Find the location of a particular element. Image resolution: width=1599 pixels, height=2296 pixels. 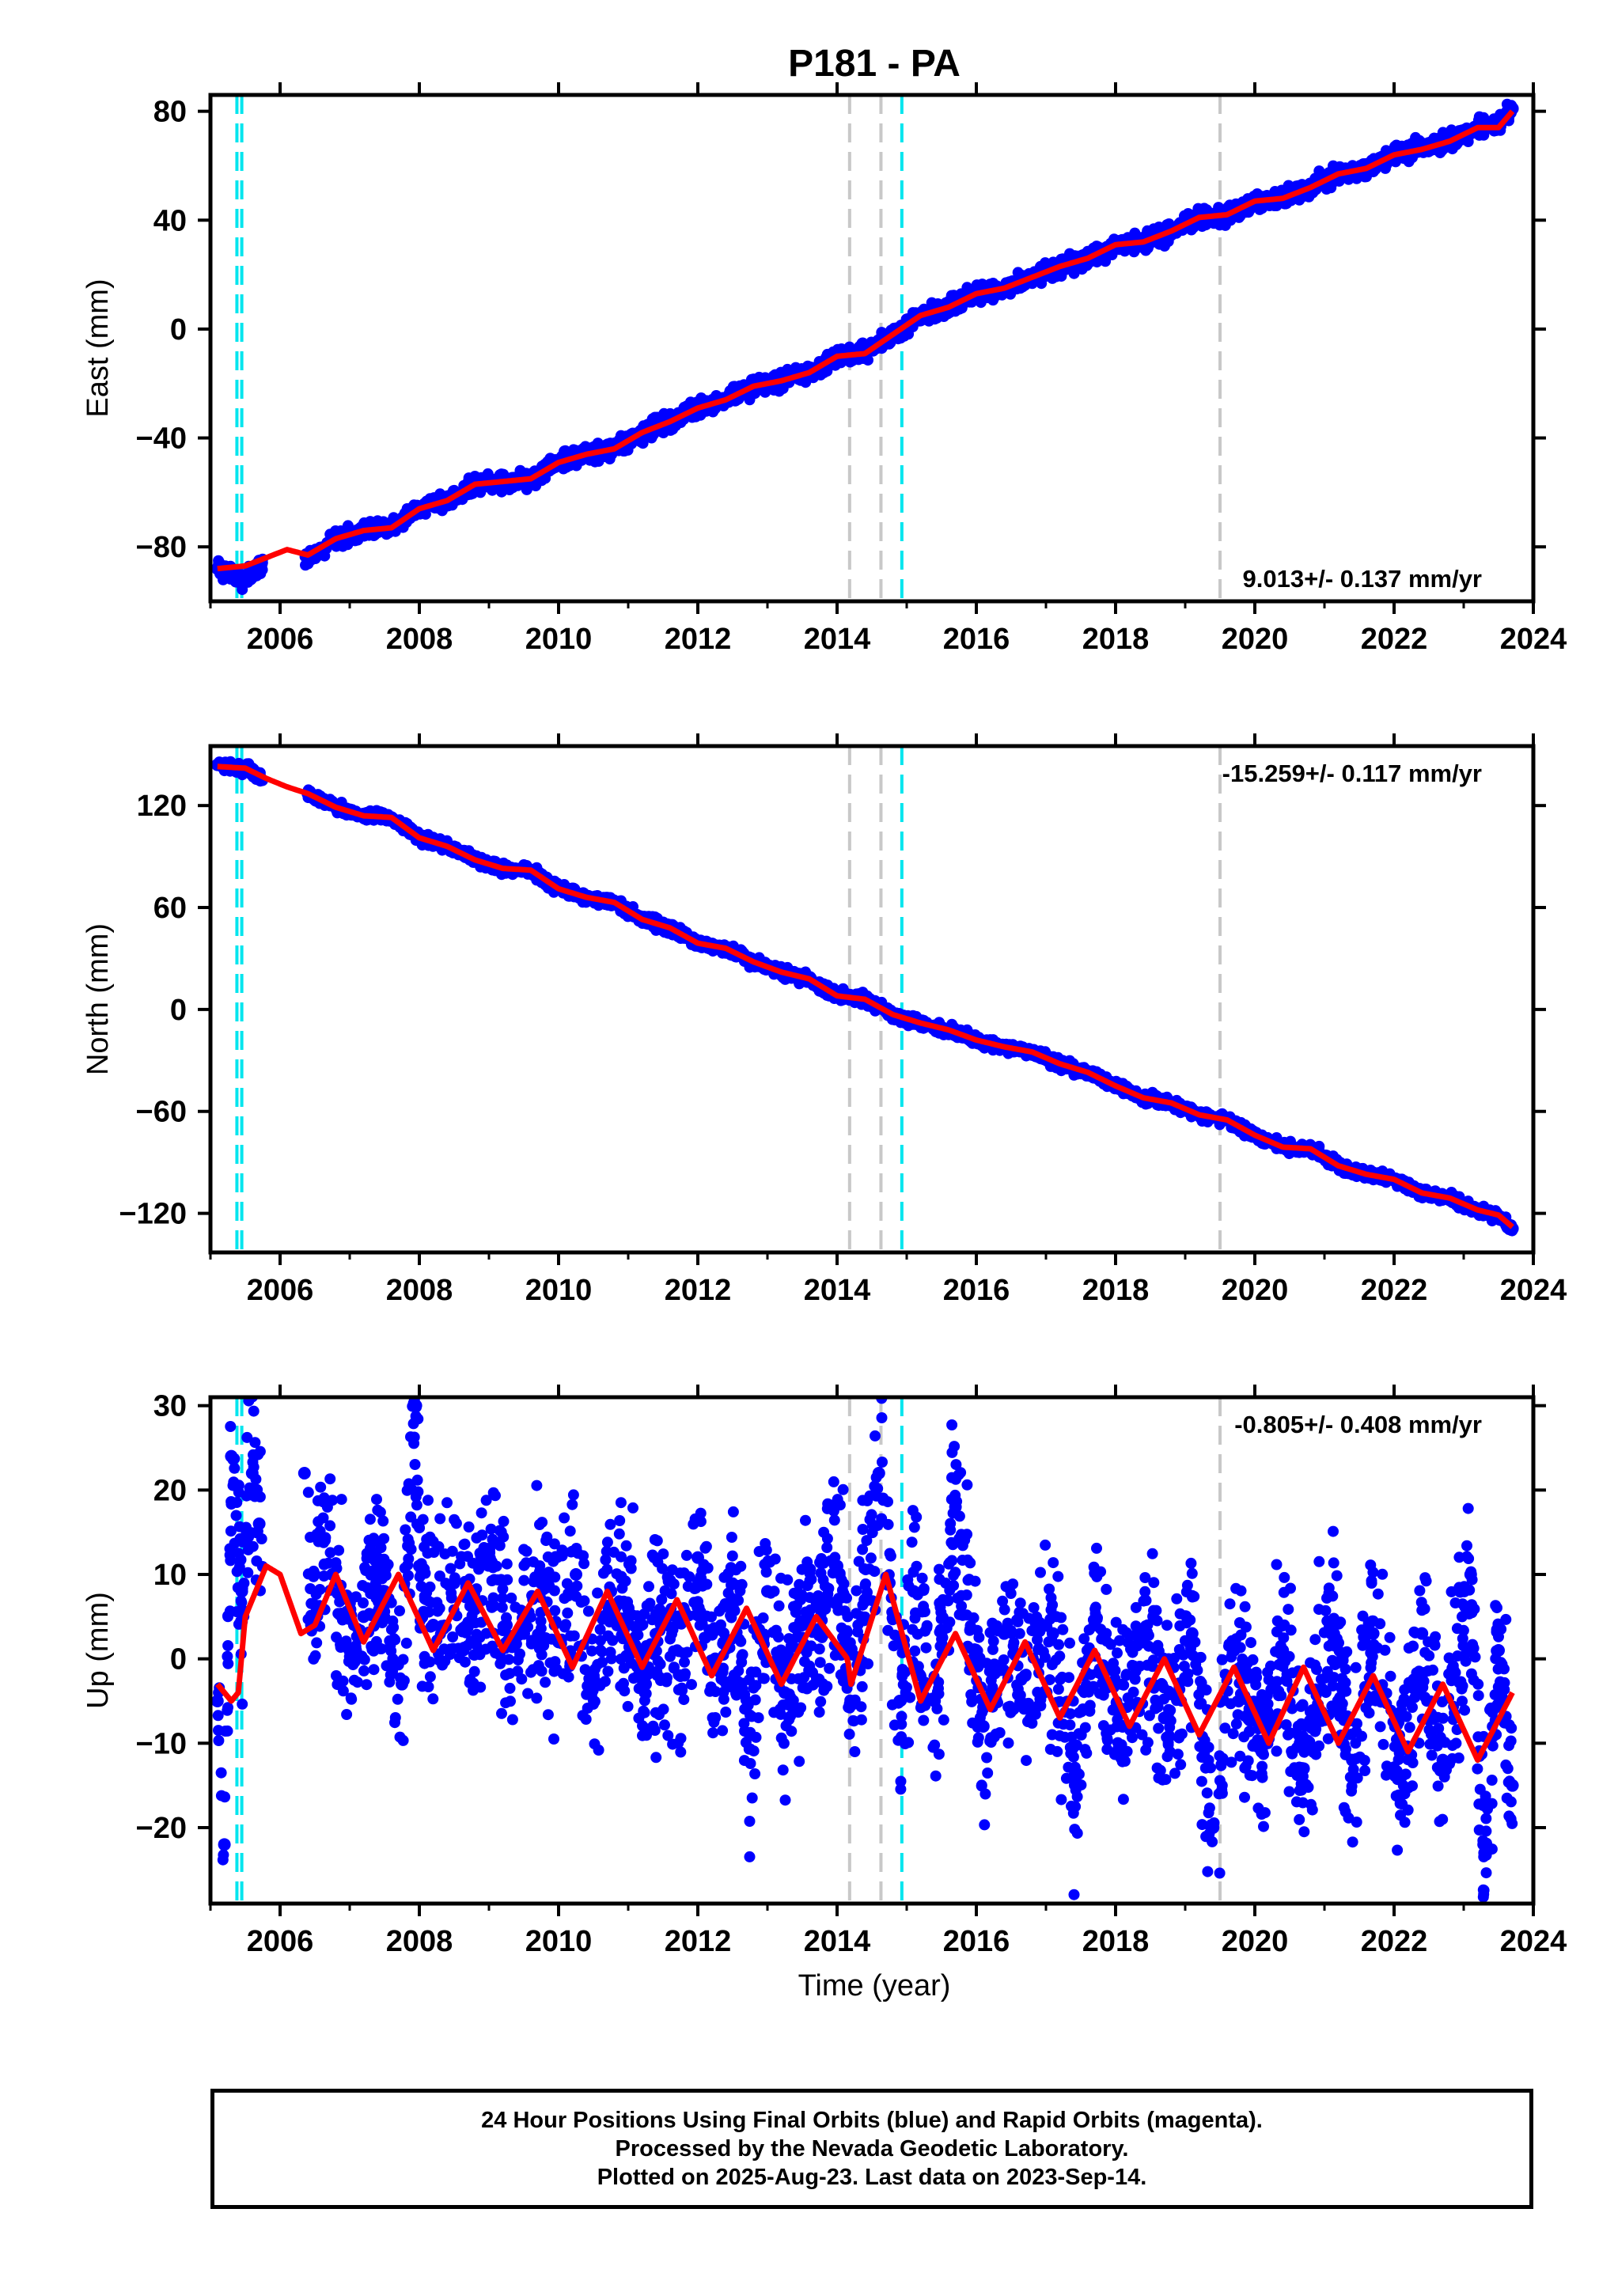

y-tick-label: 0 is located at coordinates (178, 330).